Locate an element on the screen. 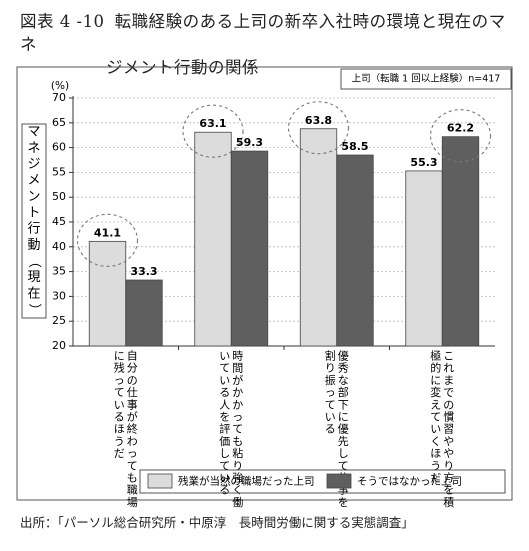 The image size is (529, 551). category-label-char: 変 is located at coordinates (435, 392).